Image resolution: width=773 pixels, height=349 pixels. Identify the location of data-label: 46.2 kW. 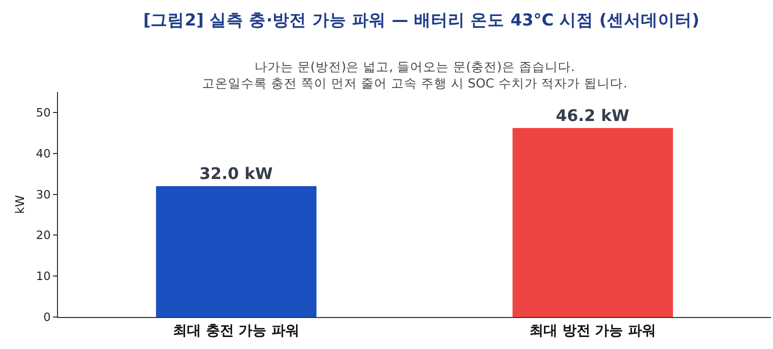
(593, 115).